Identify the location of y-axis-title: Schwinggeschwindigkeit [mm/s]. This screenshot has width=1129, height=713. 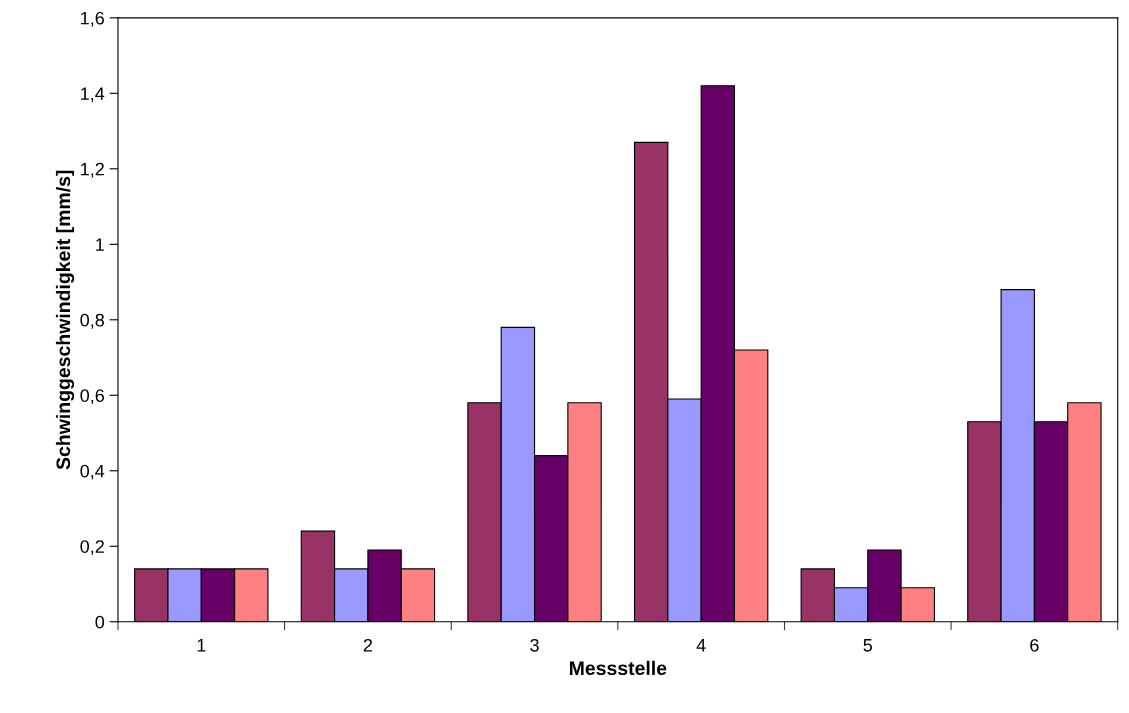
(65, 320).